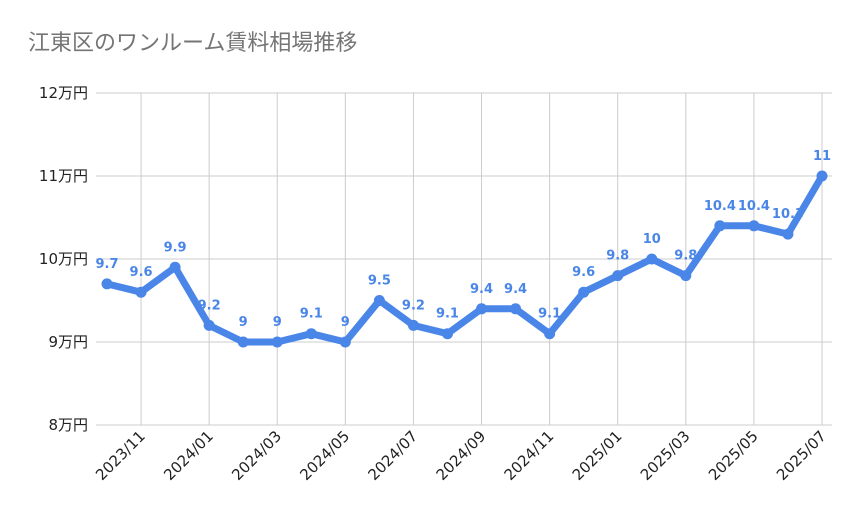  Describe the element at coordinates (597, 455) in the screenshot. I see `x-tick-label: 2025/01` at that location.